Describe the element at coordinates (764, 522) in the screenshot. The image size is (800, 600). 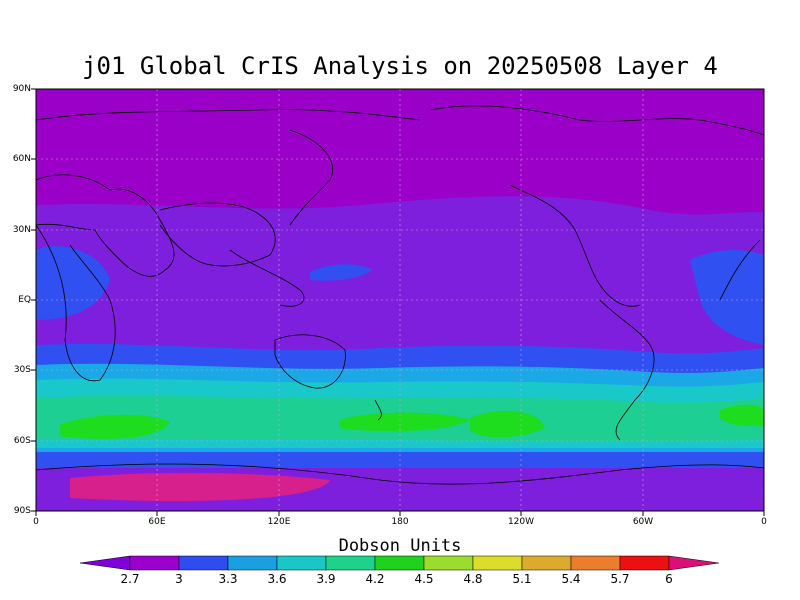
I see `lon-label-0-east: 0` at that location.